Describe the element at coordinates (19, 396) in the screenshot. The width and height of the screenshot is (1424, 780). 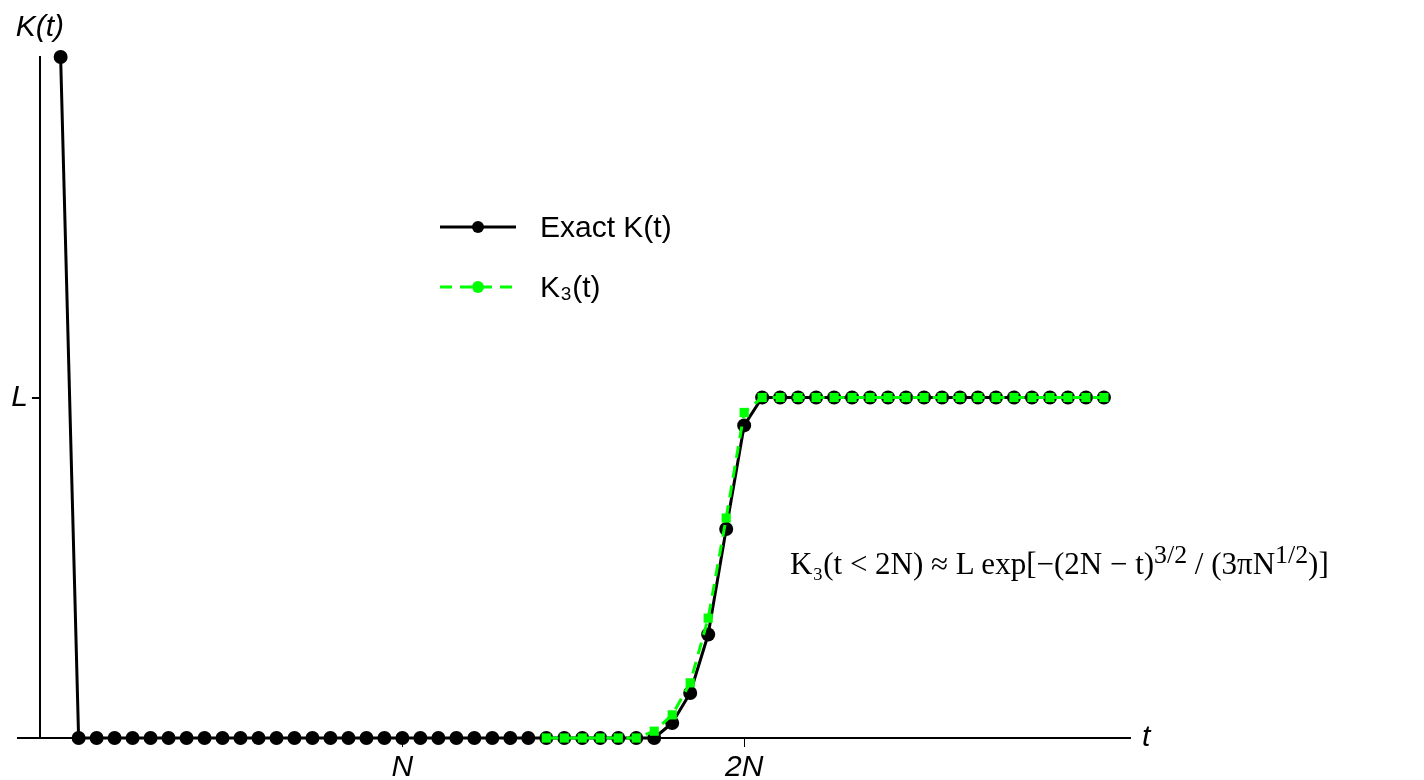
I see `text: L` at that location.